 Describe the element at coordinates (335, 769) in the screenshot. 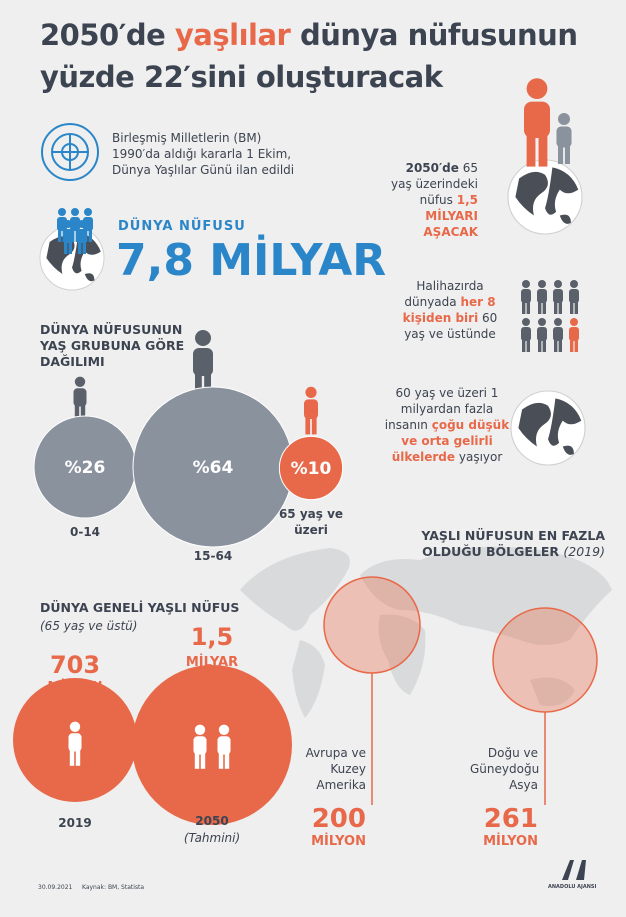

I see `region-name: Avrupa ve Kuzey Amerika` at that location.